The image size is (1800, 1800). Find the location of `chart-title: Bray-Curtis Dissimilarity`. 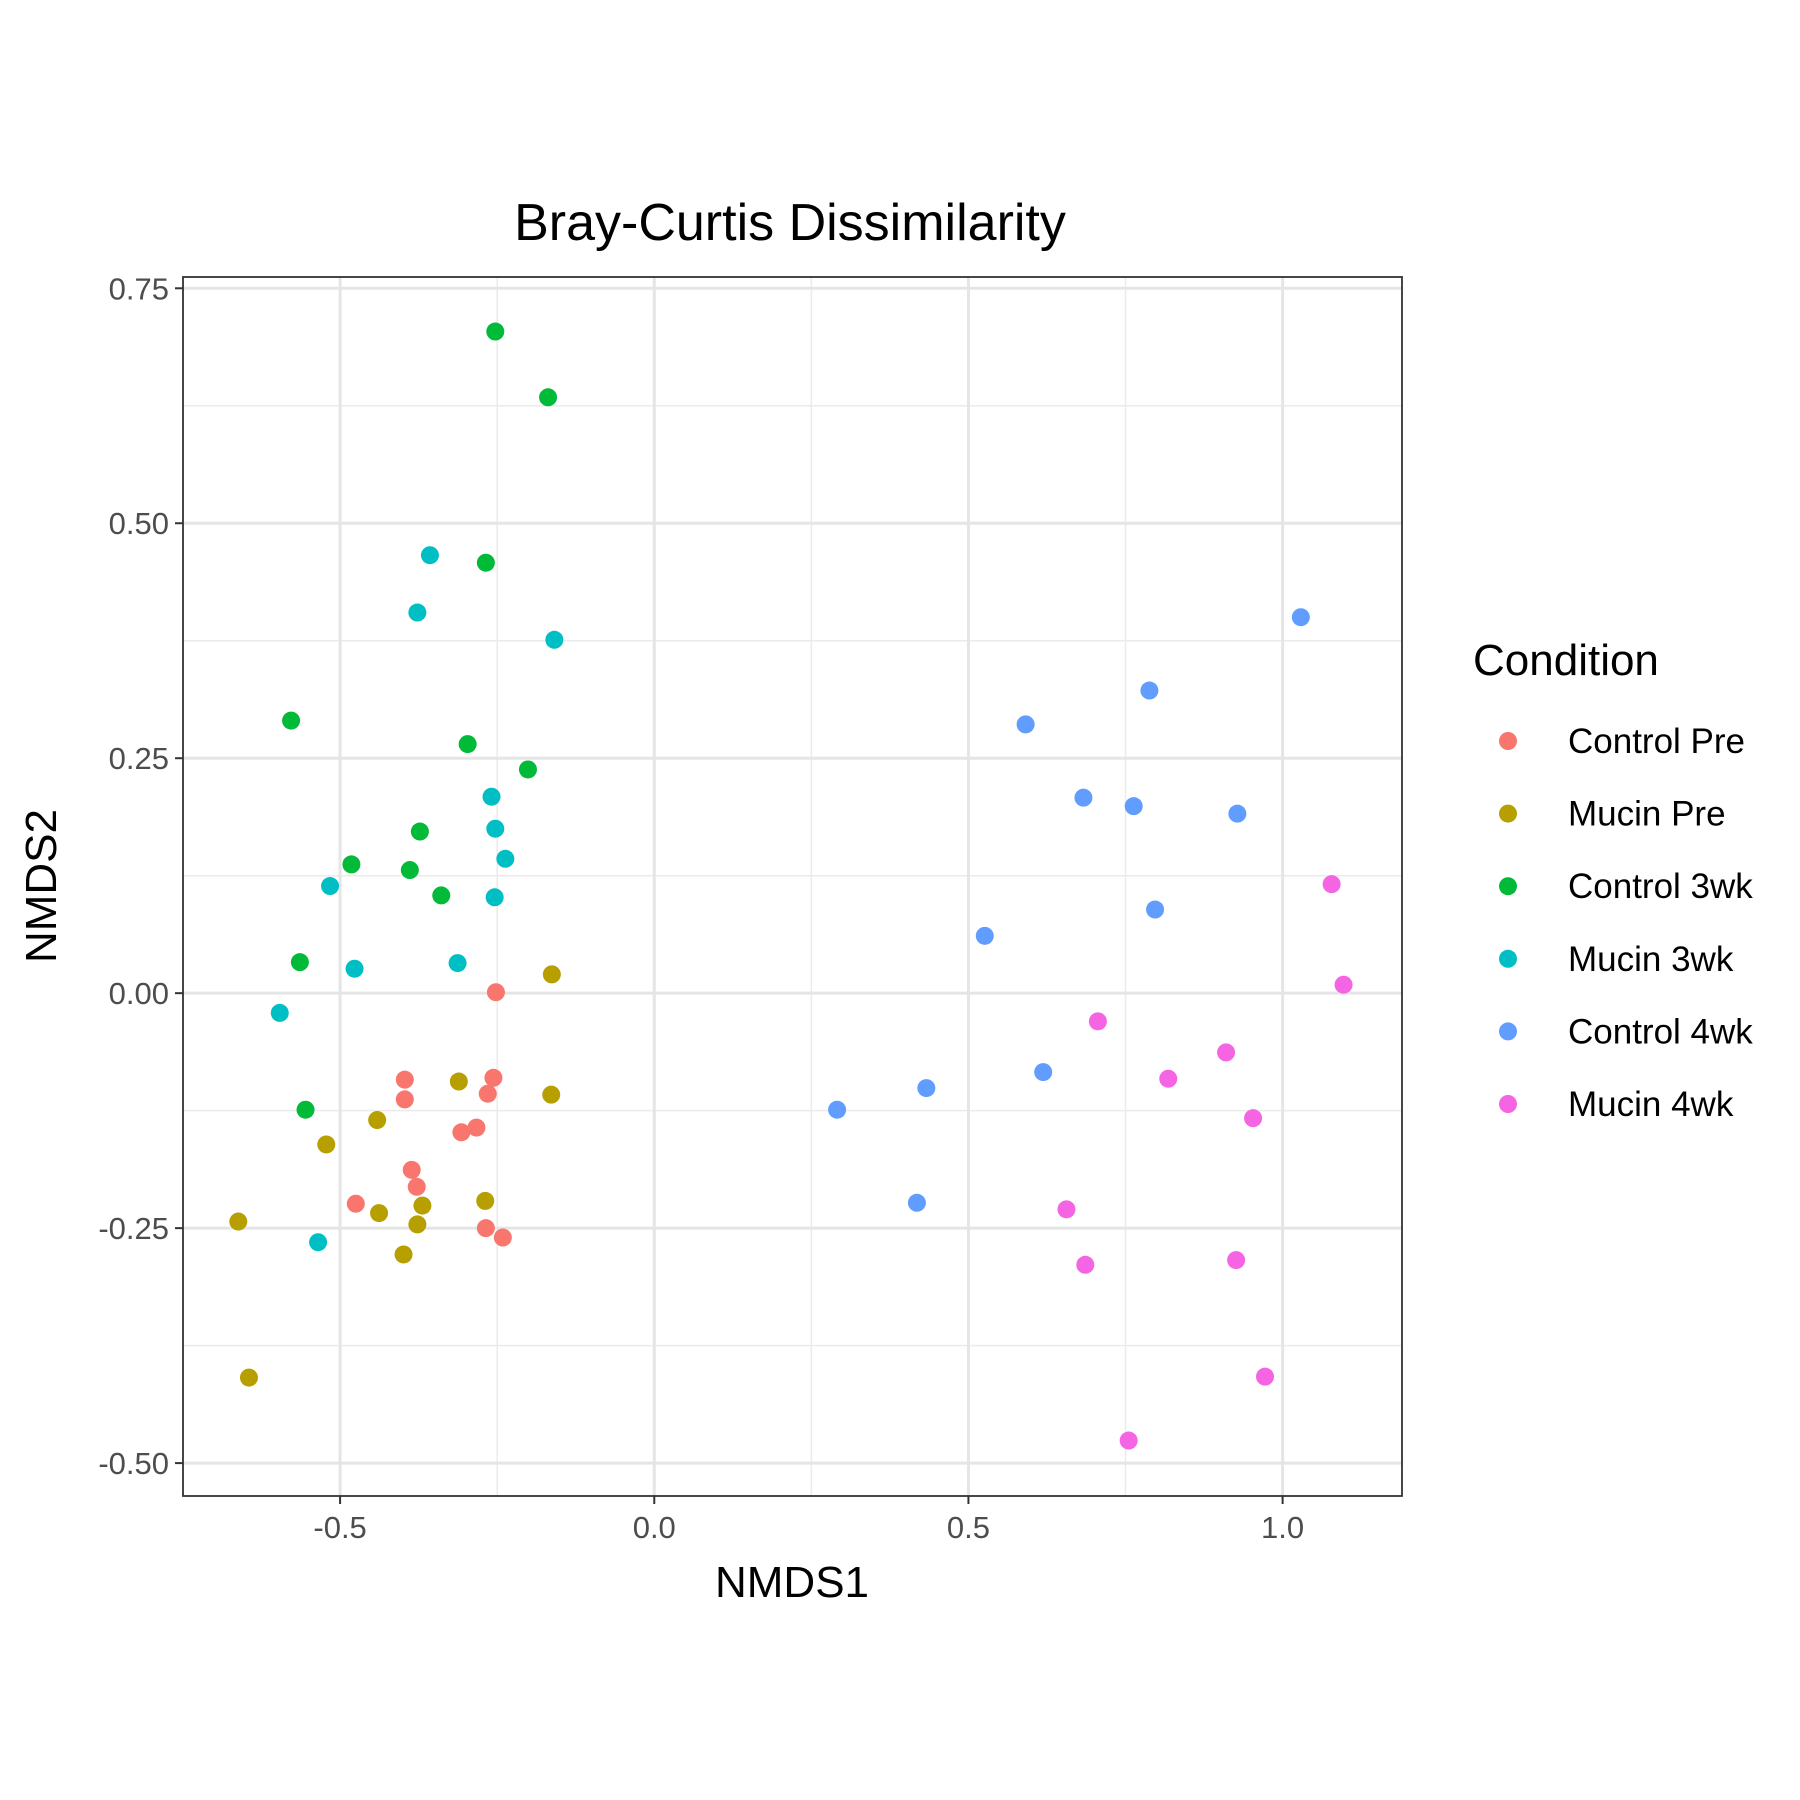

chart-title: Bray-Curtis Dissimilarity is located at coordinates (790, 223).